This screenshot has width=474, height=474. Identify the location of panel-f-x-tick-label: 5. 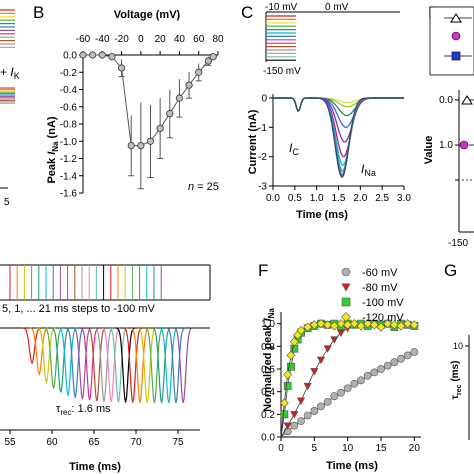
(315, 448).